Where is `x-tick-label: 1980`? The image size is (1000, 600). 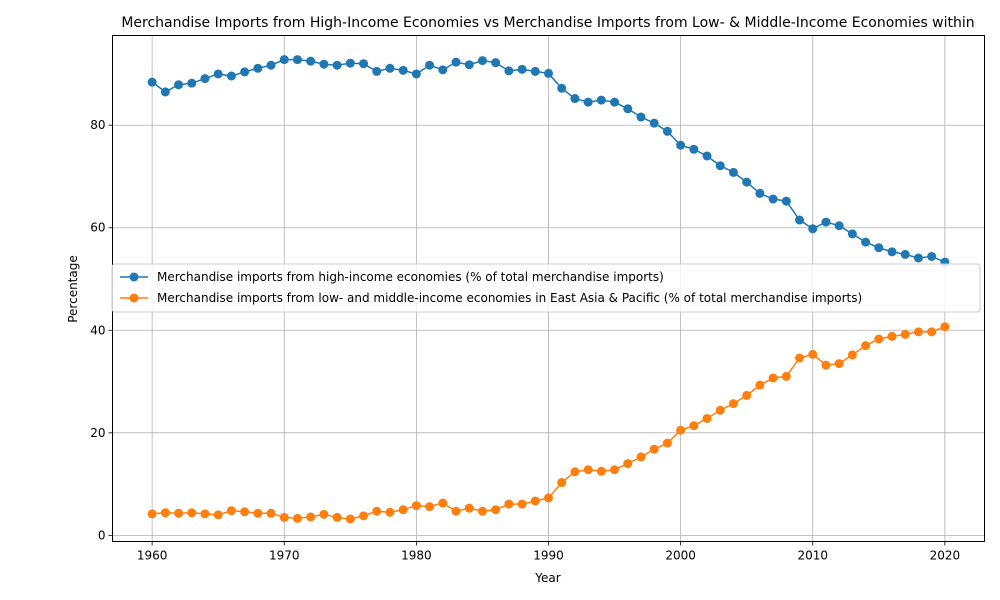 x-tick-label: 1980 is located at coordinates (416, 556).